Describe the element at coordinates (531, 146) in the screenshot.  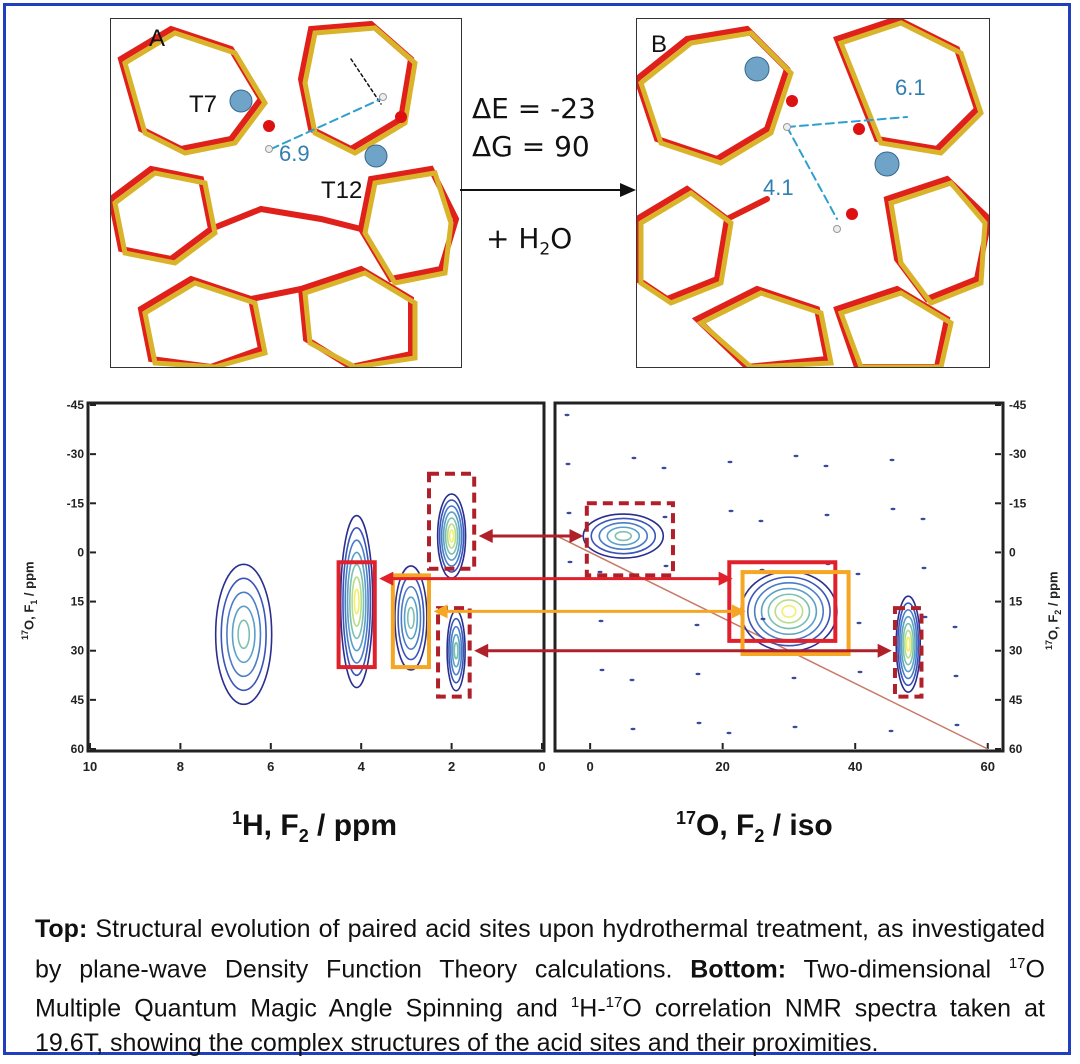
I see `delta-g-label: ΔG = 90` at that location.